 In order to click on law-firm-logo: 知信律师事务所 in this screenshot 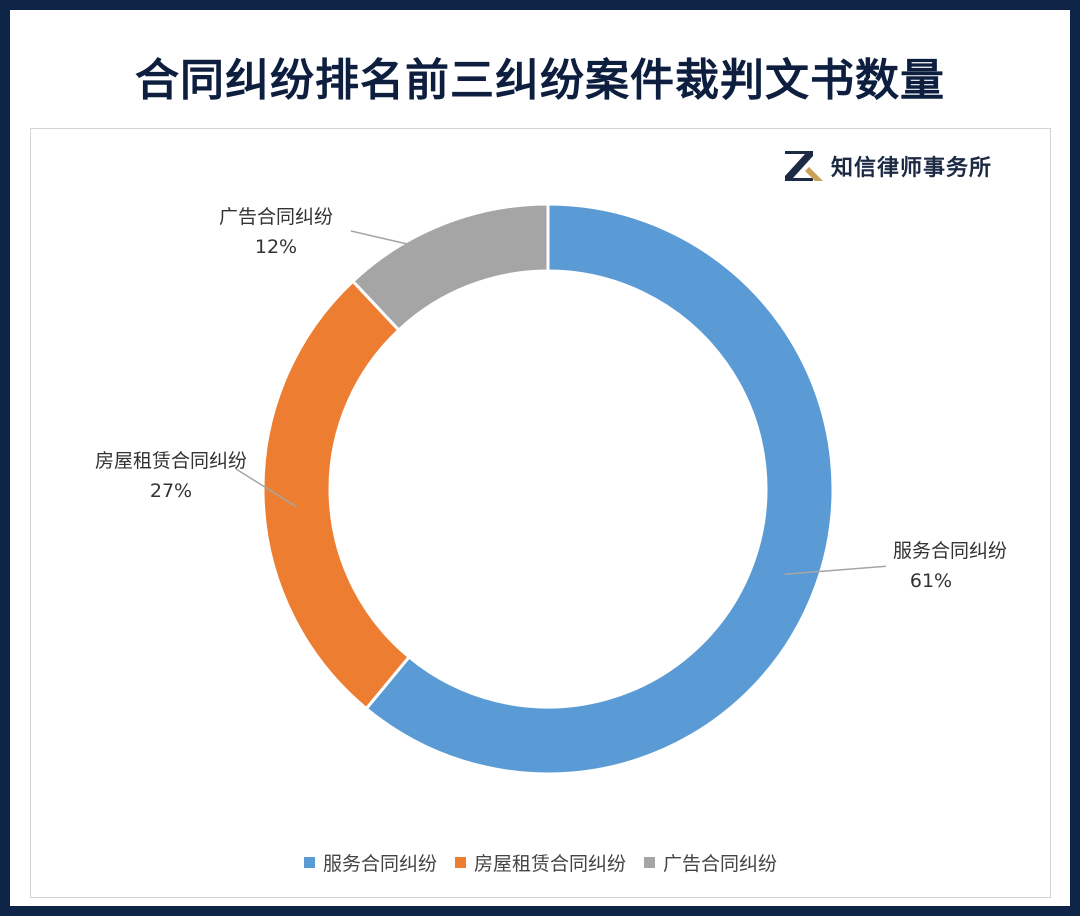, I will do `click(887, 166)`.